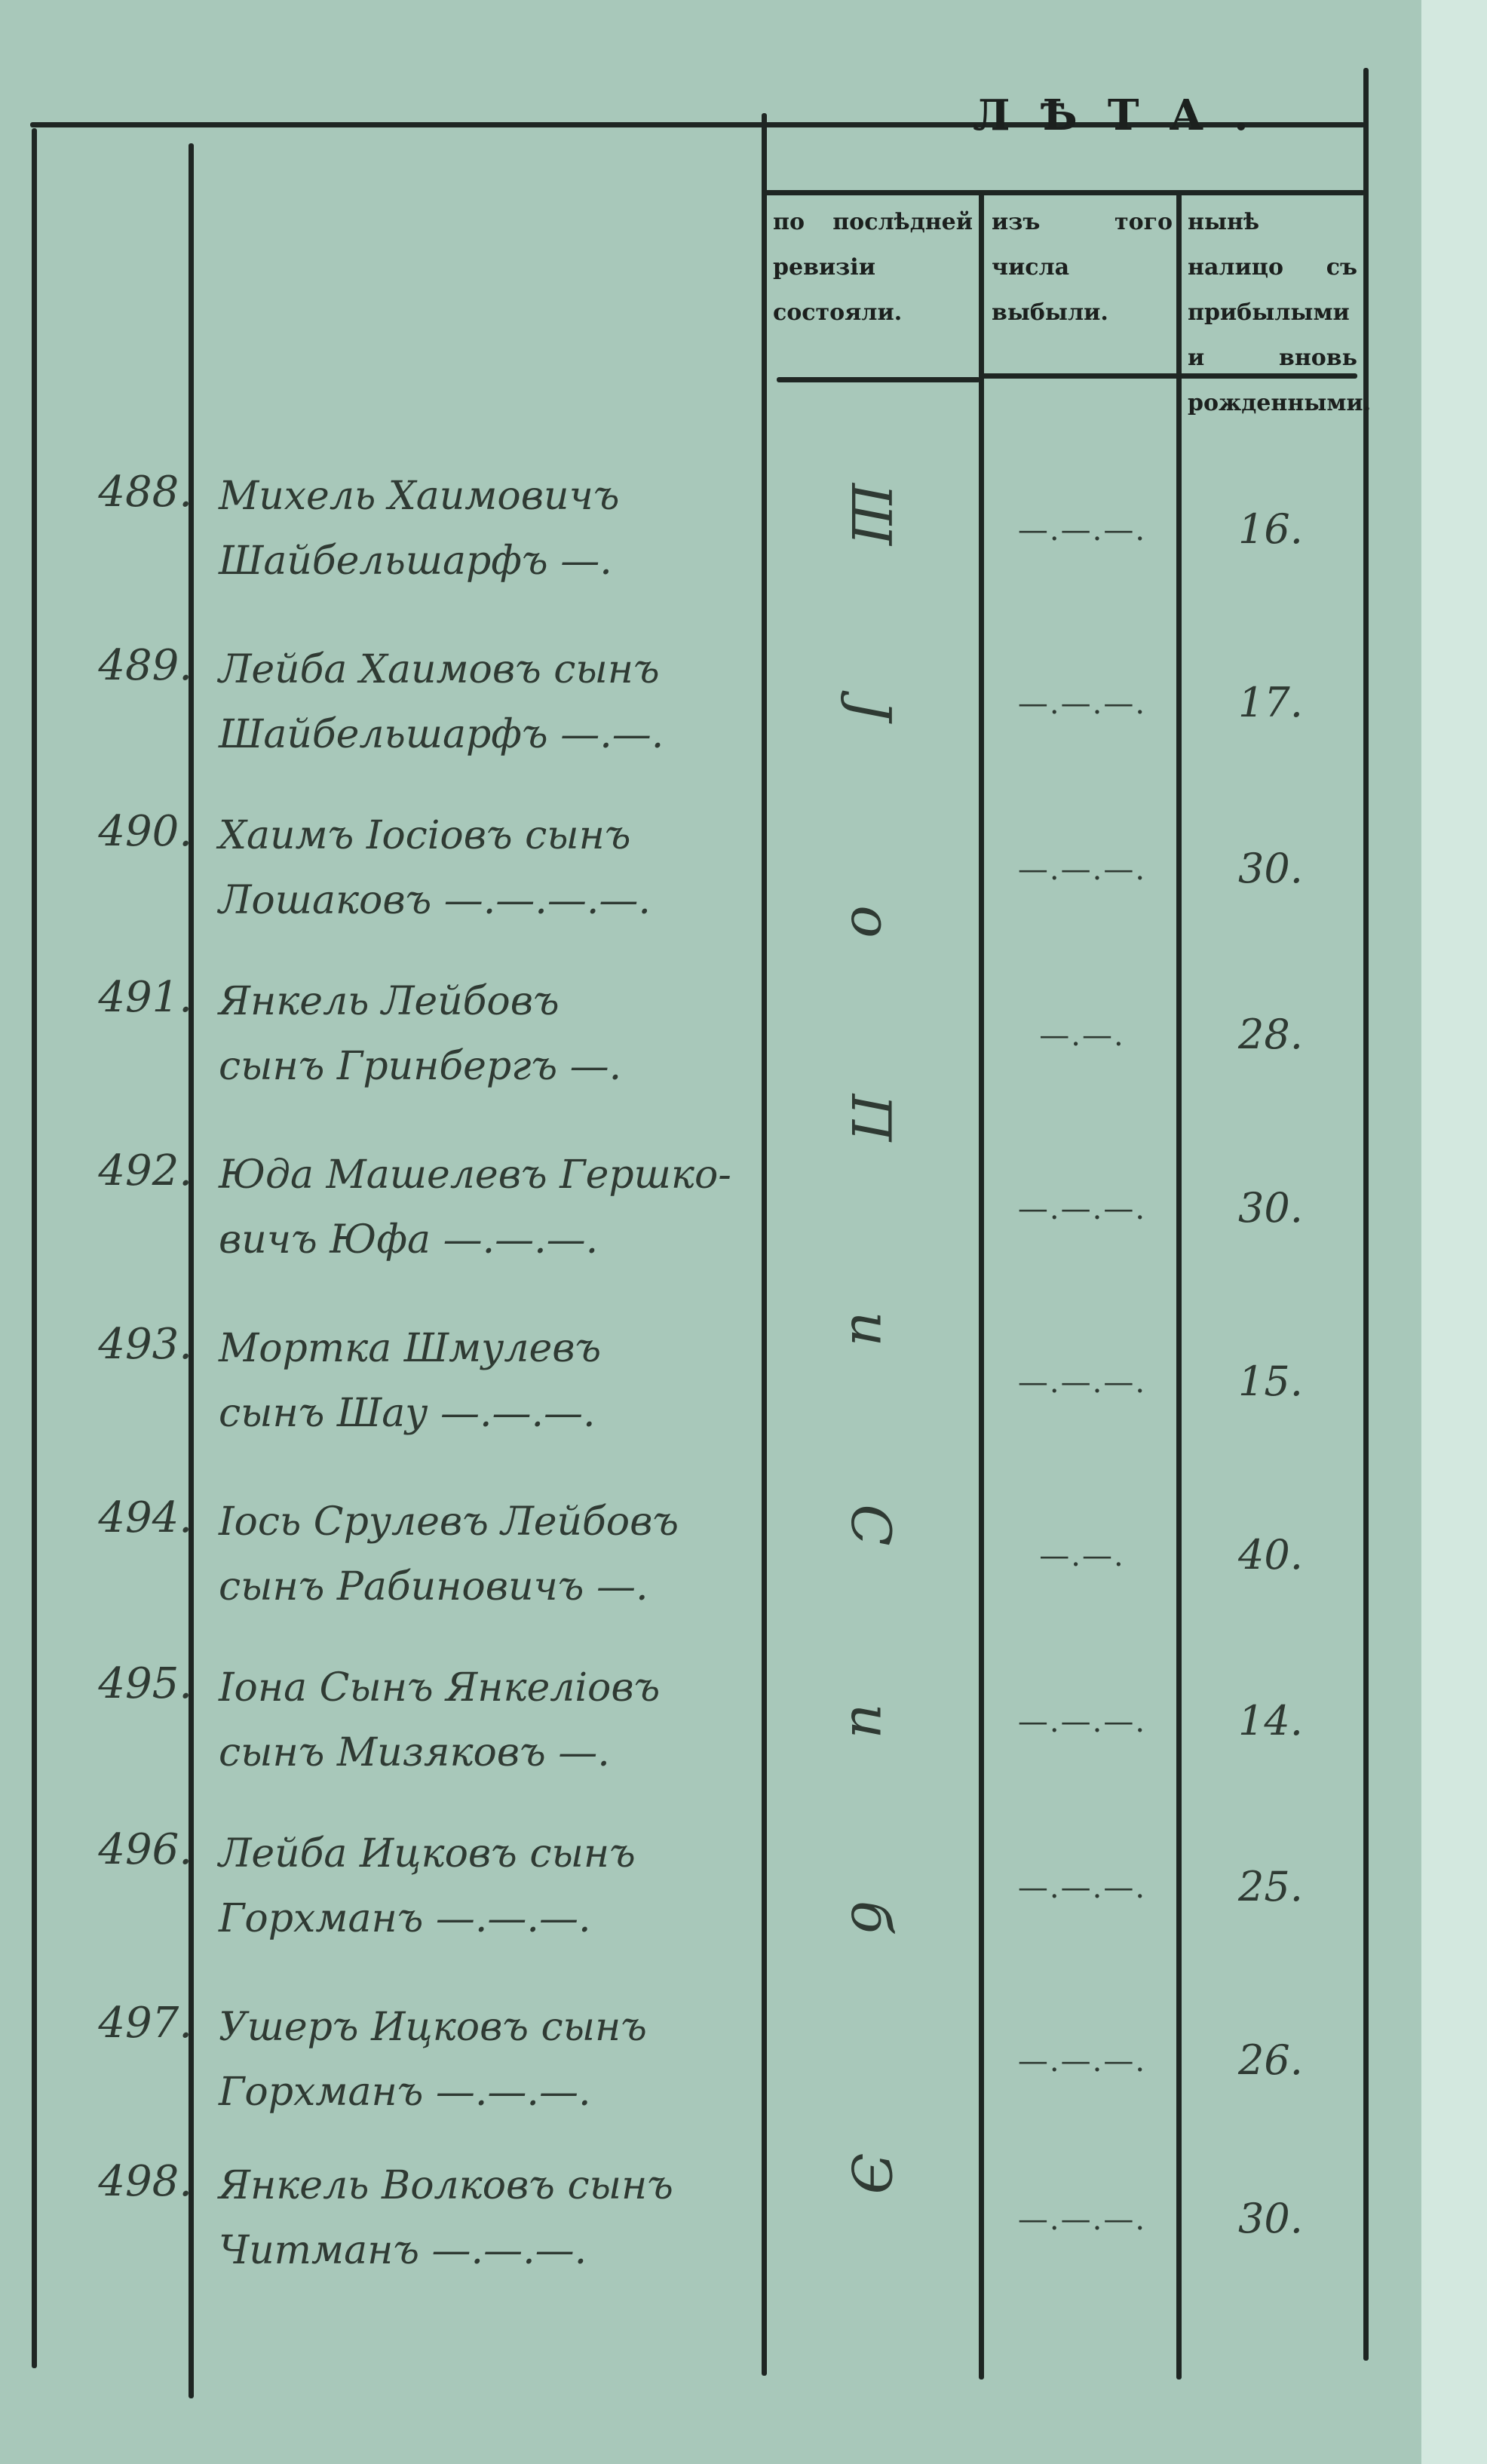 This screenshot has height=2464, width=1487. I want to click on entry-name-line1: Лейба Хаимовъ сынъ, so click(440, 669).